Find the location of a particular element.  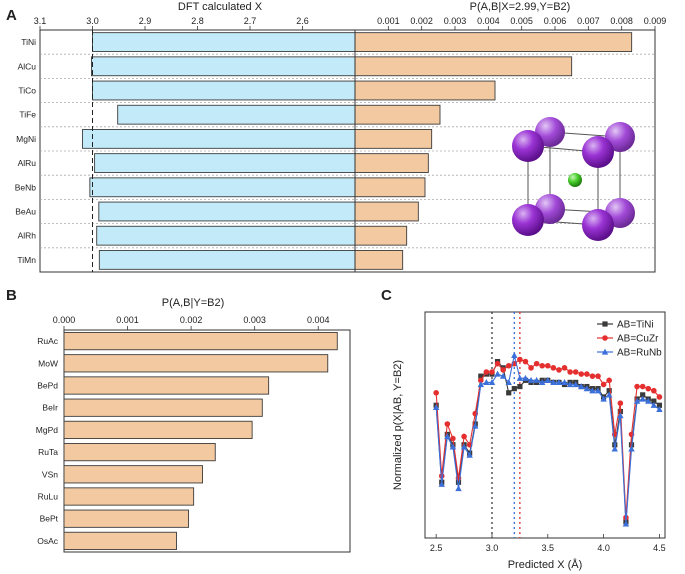

panel-b-bar-osac is located at coordinates (120, 541).